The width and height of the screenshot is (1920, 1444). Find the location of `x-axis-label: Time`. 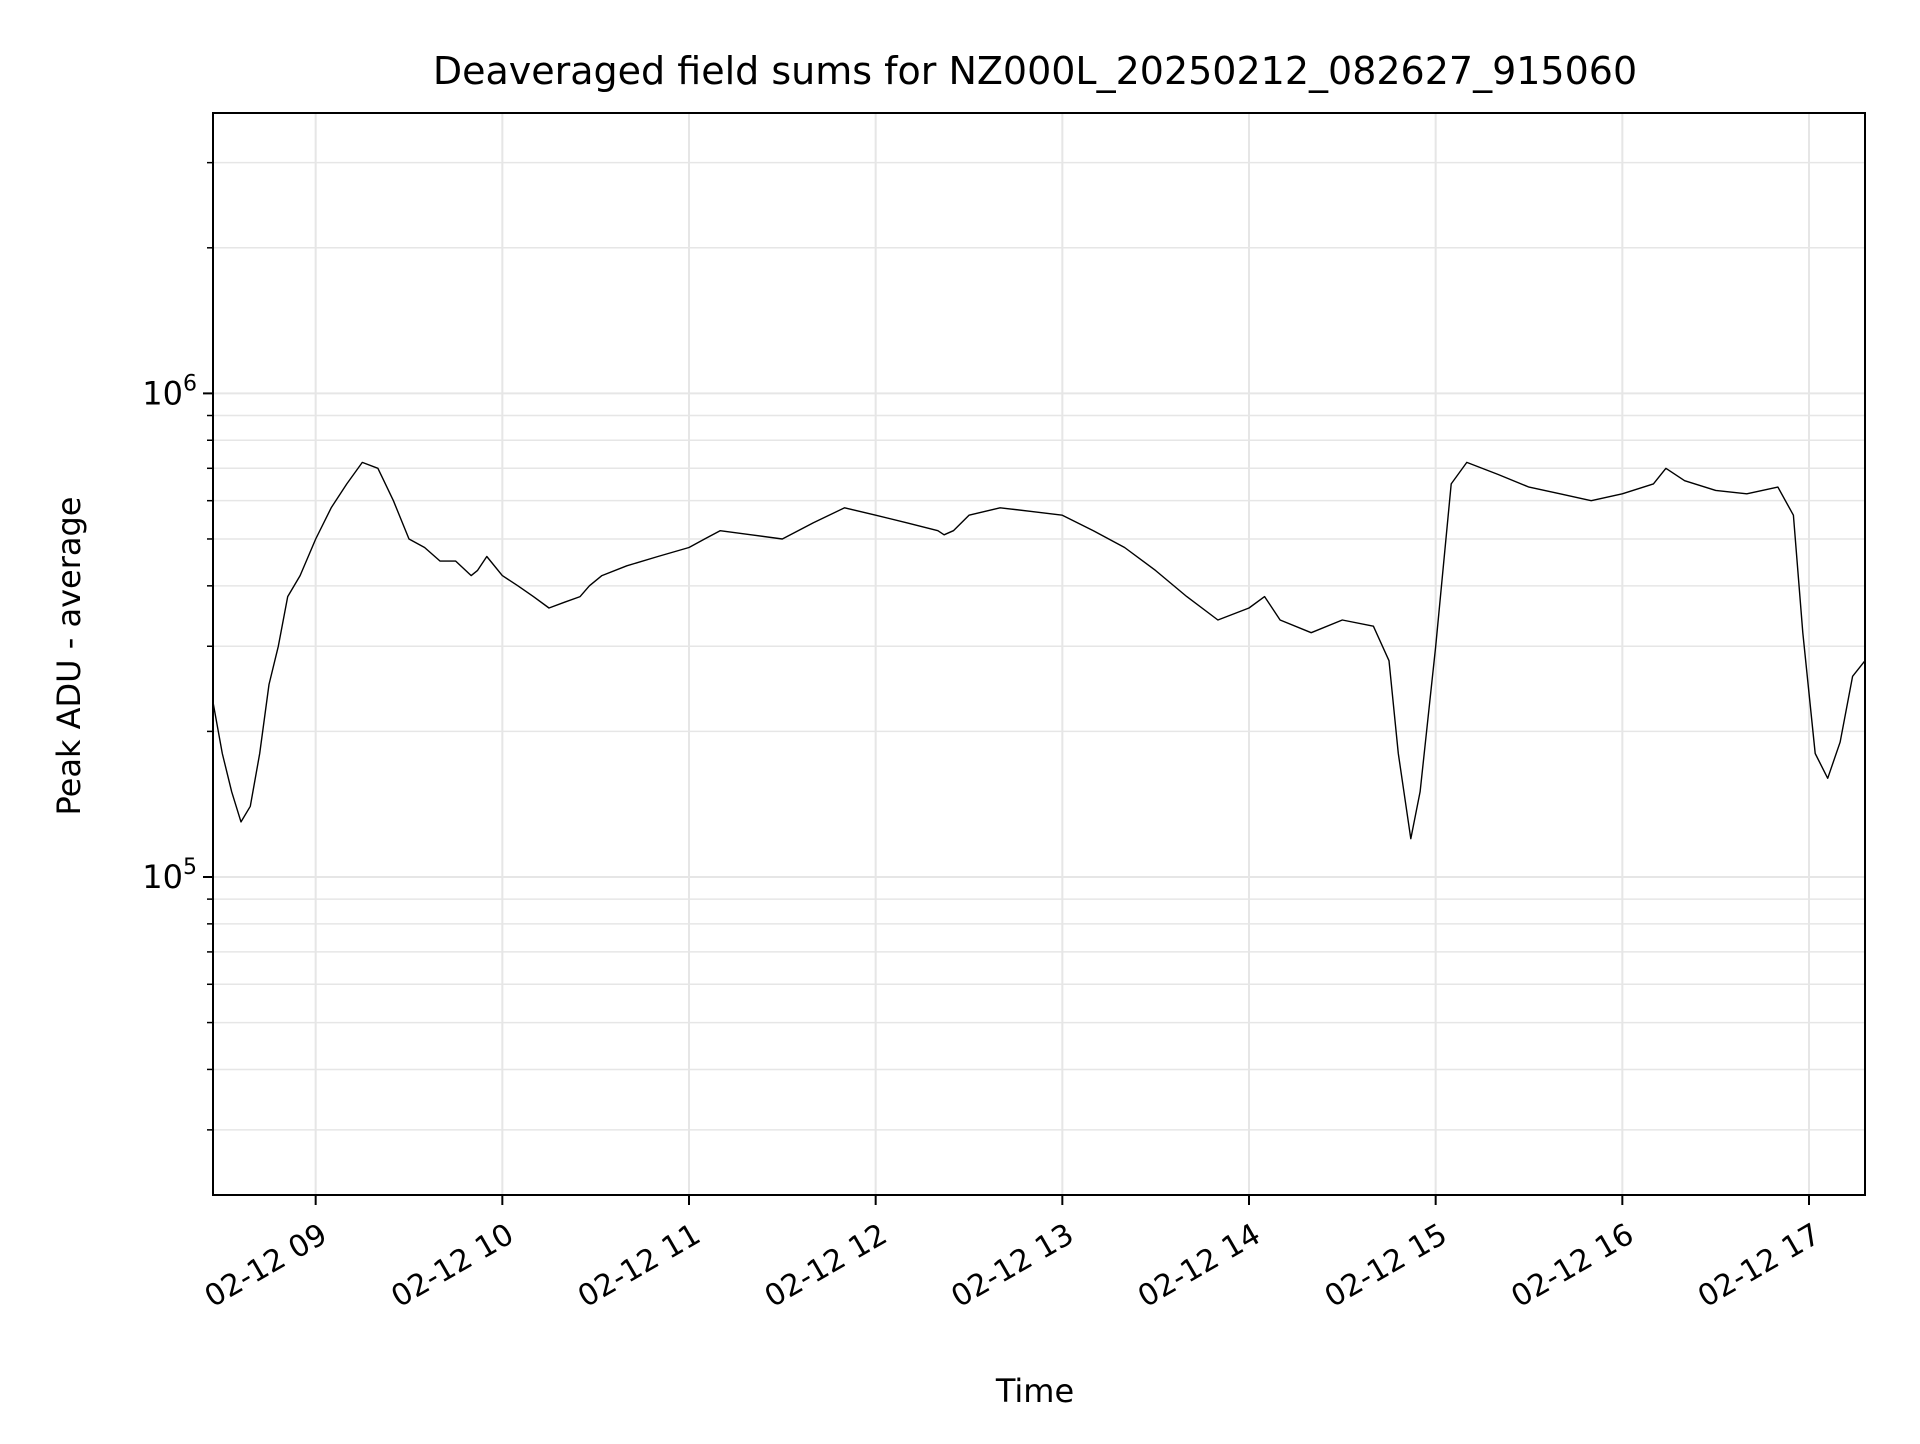

x-axis-label: Time is located at coordinates (1034, 1391).